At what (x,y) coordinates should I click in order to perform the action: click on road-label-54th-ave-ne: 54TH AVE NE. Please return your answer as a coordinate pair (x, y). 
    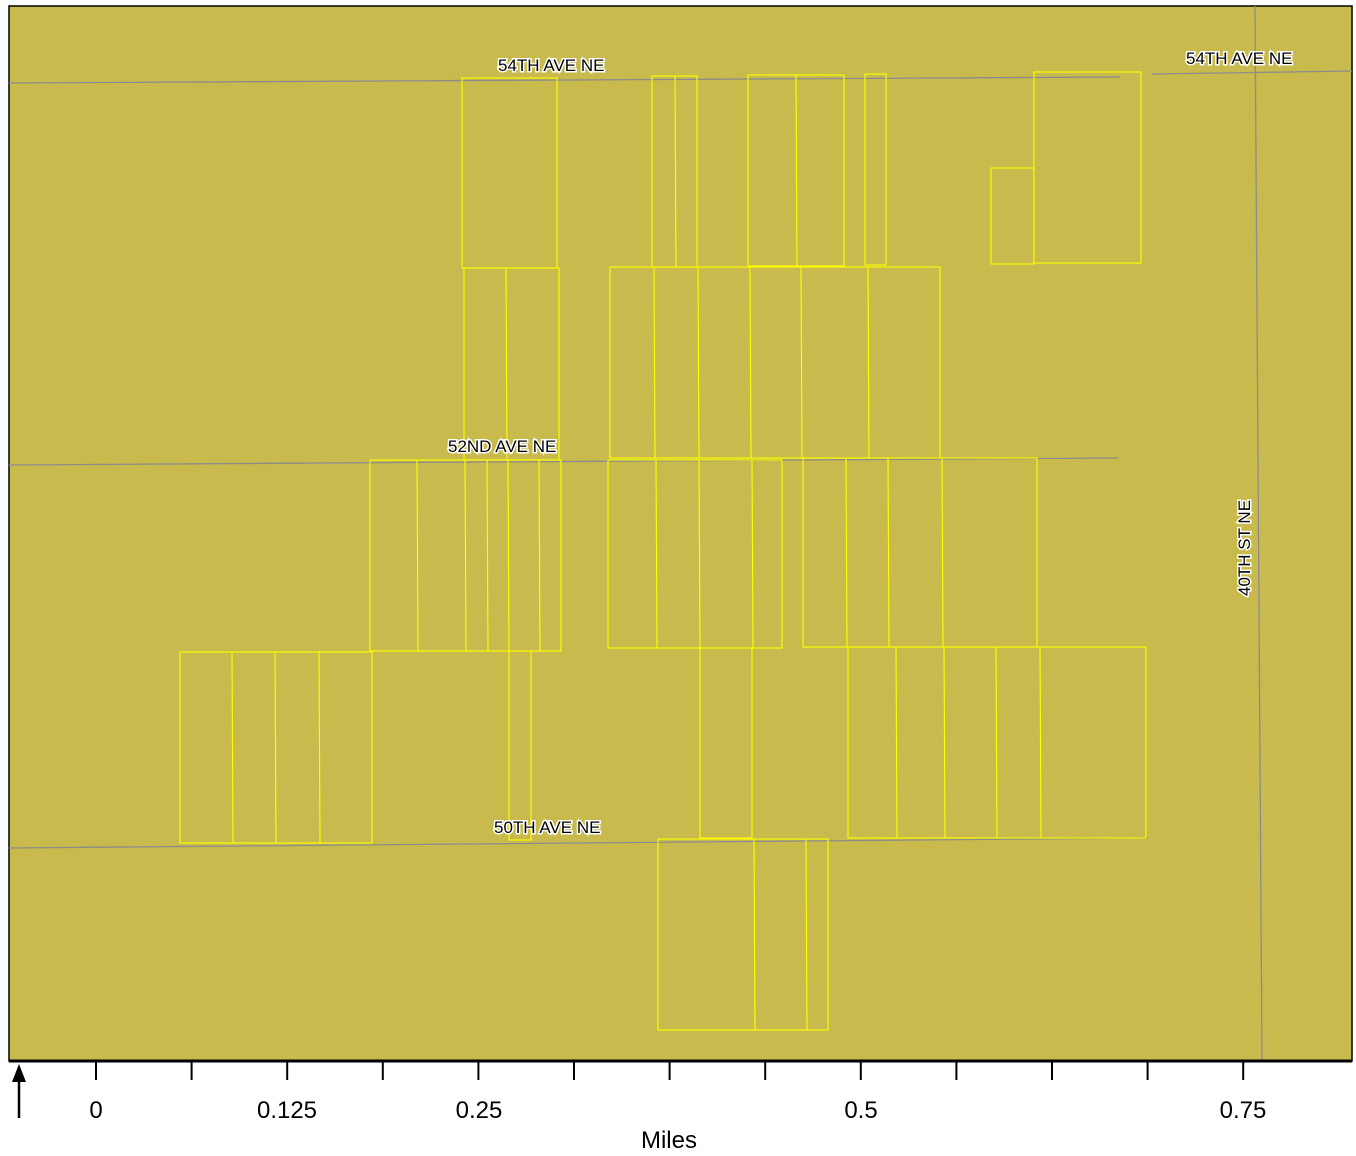
    Looking at the image, I should click on (551, 65).